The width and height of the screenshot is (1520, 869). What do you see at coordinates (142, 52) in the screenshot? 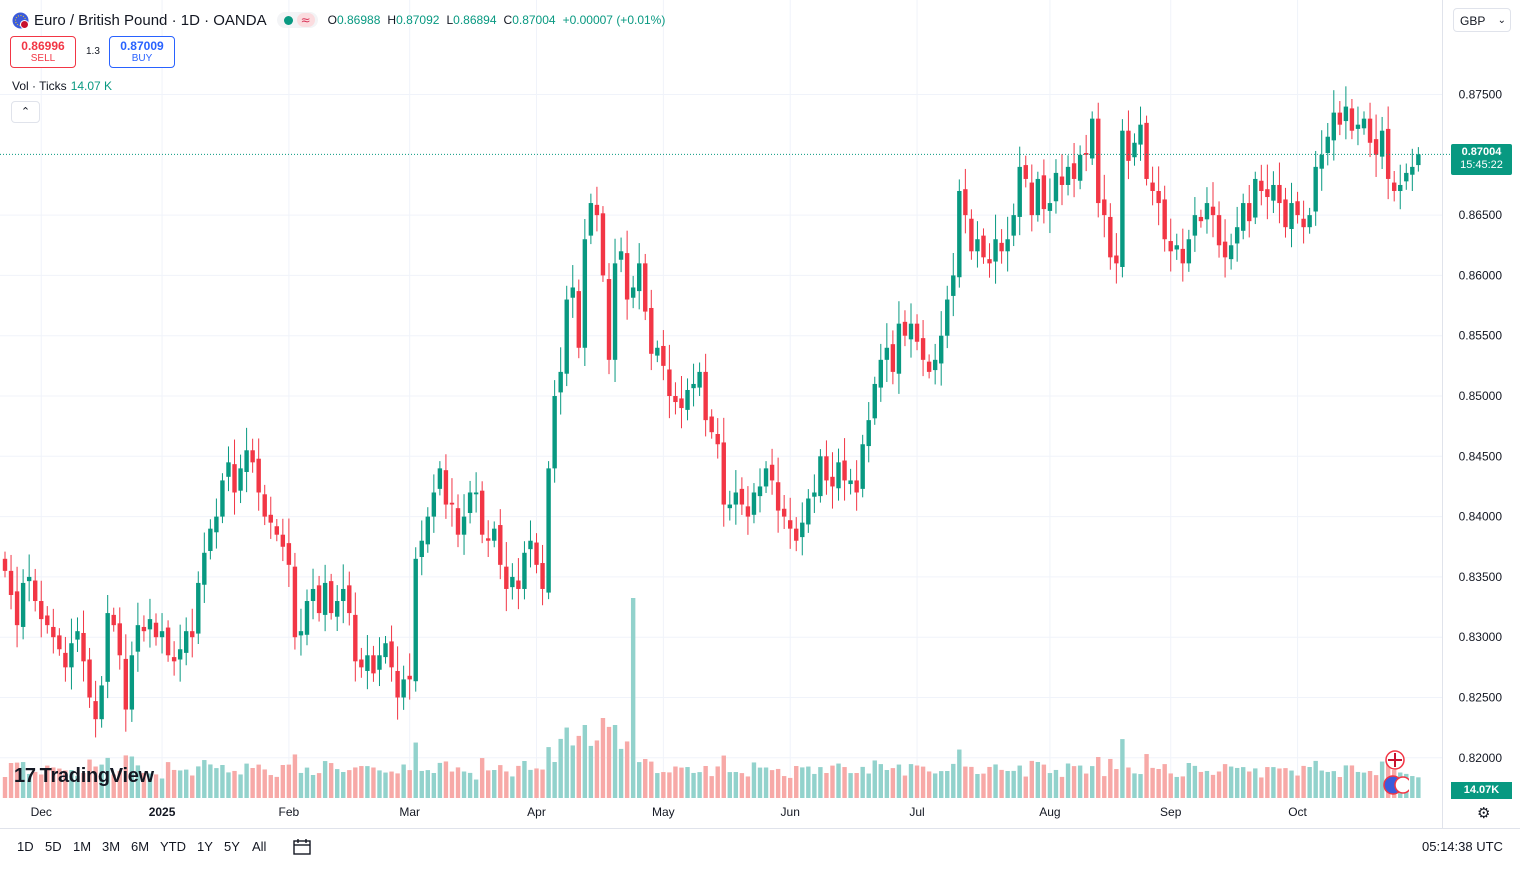
I see `buy-button: 0.87009 BUY` at bounding box center [142, 52].